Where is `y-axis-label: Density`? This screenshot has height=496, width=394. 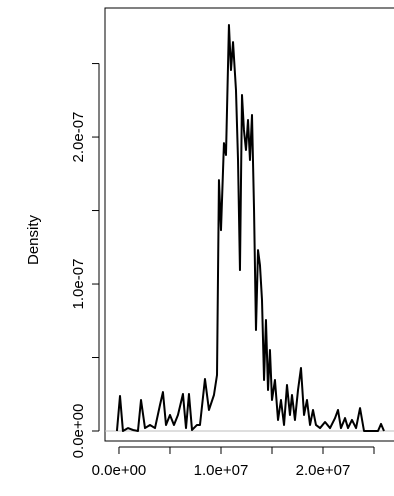 y-axis-label: Density is located at coordinates (33, 239).